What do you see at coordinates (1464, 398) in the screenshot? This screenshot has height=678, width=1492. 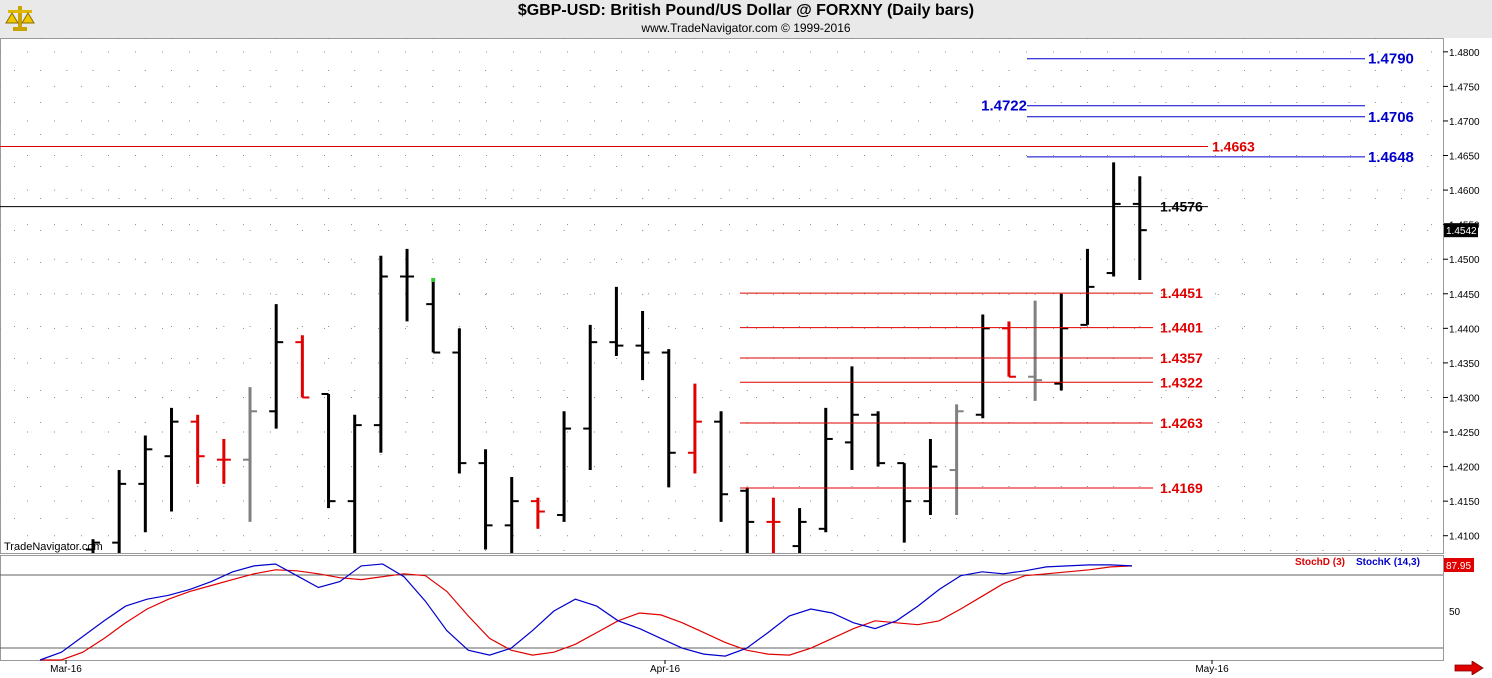 I see `y-tick-label: 1.4300` at bounding box center [1464, 398].